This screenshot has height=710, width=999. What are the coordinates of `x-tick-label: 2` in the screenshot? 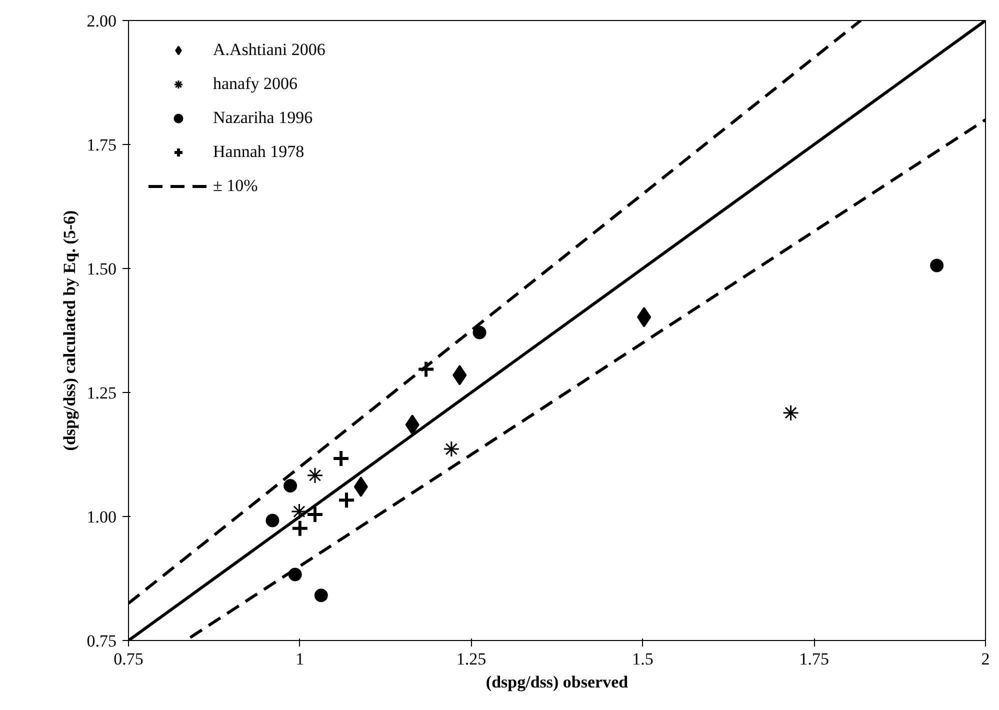 It's located at (985, 659).